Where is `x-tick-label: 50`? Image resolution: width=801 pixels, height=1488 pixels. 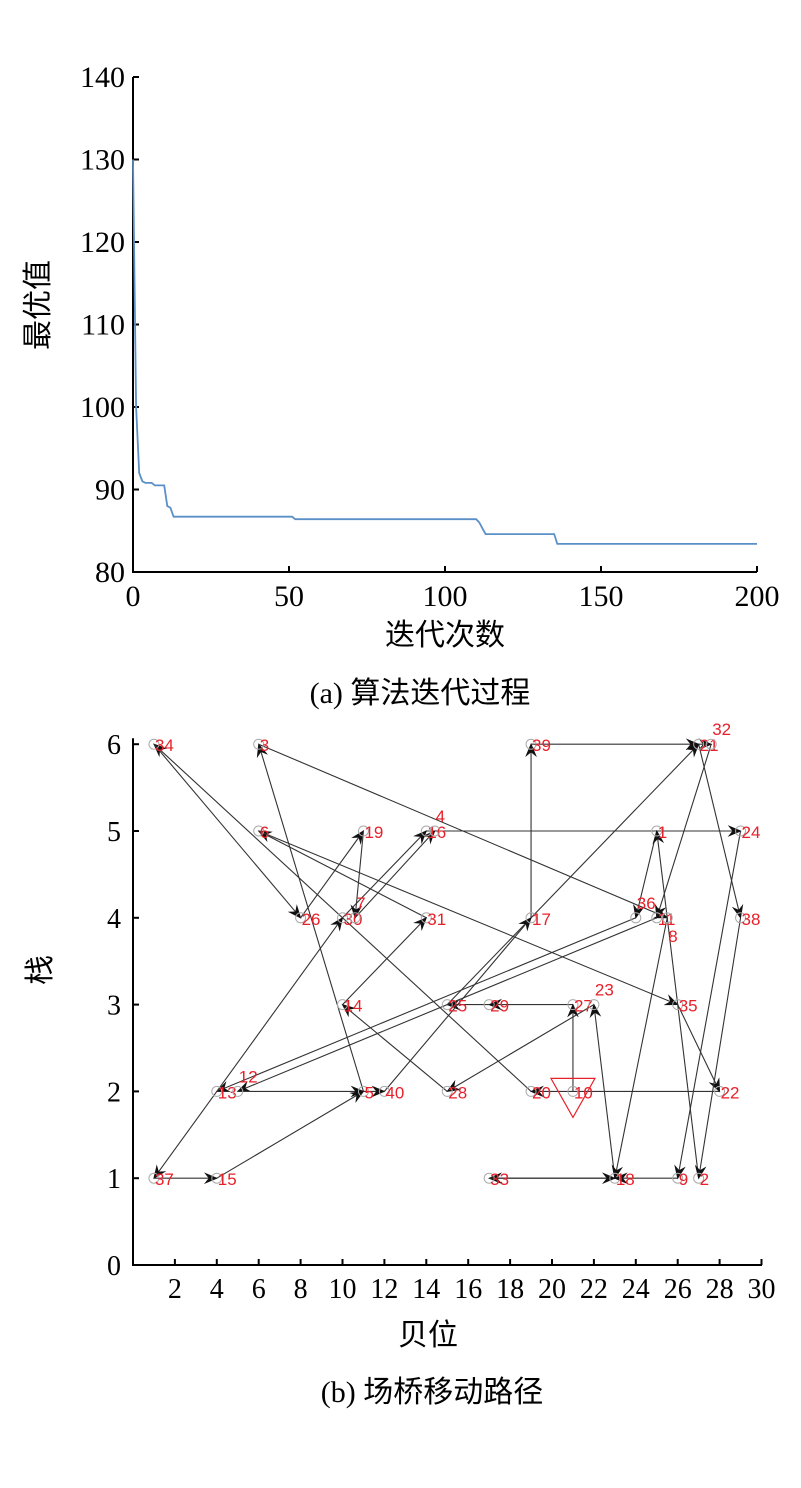
x-tick-label: 50 is located at coordinates (289, 596).